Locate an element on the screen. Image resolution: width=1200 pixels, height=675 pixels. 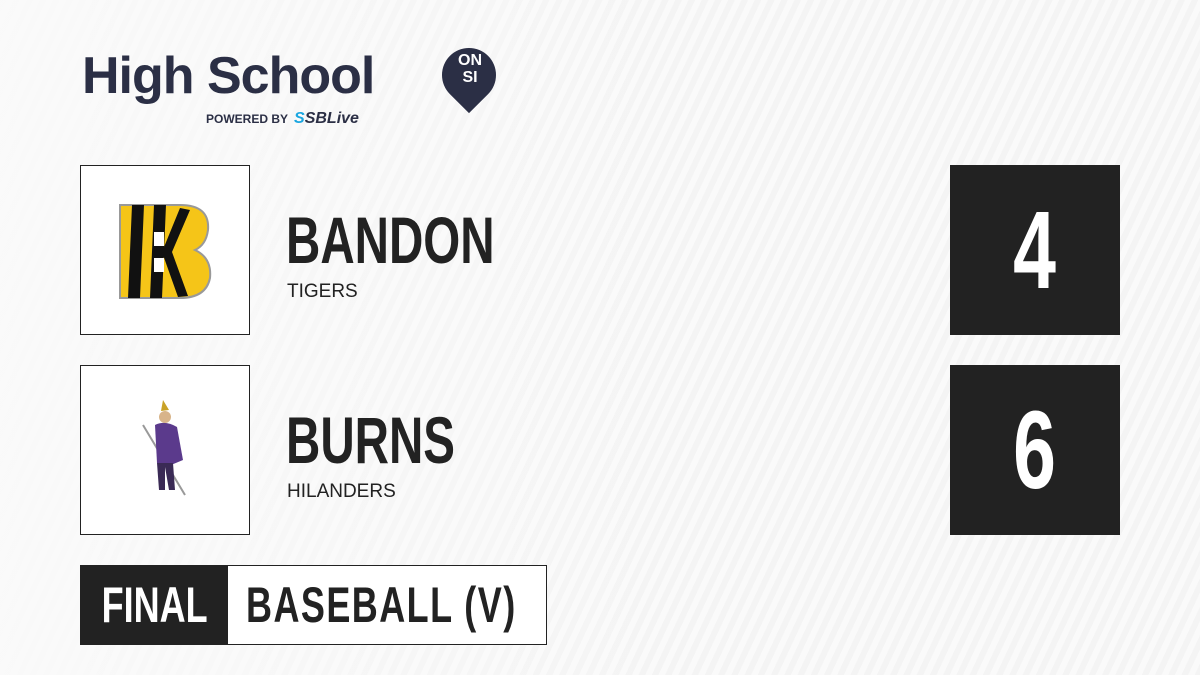
tiger-b-icon is located at coordinates (165, 251).